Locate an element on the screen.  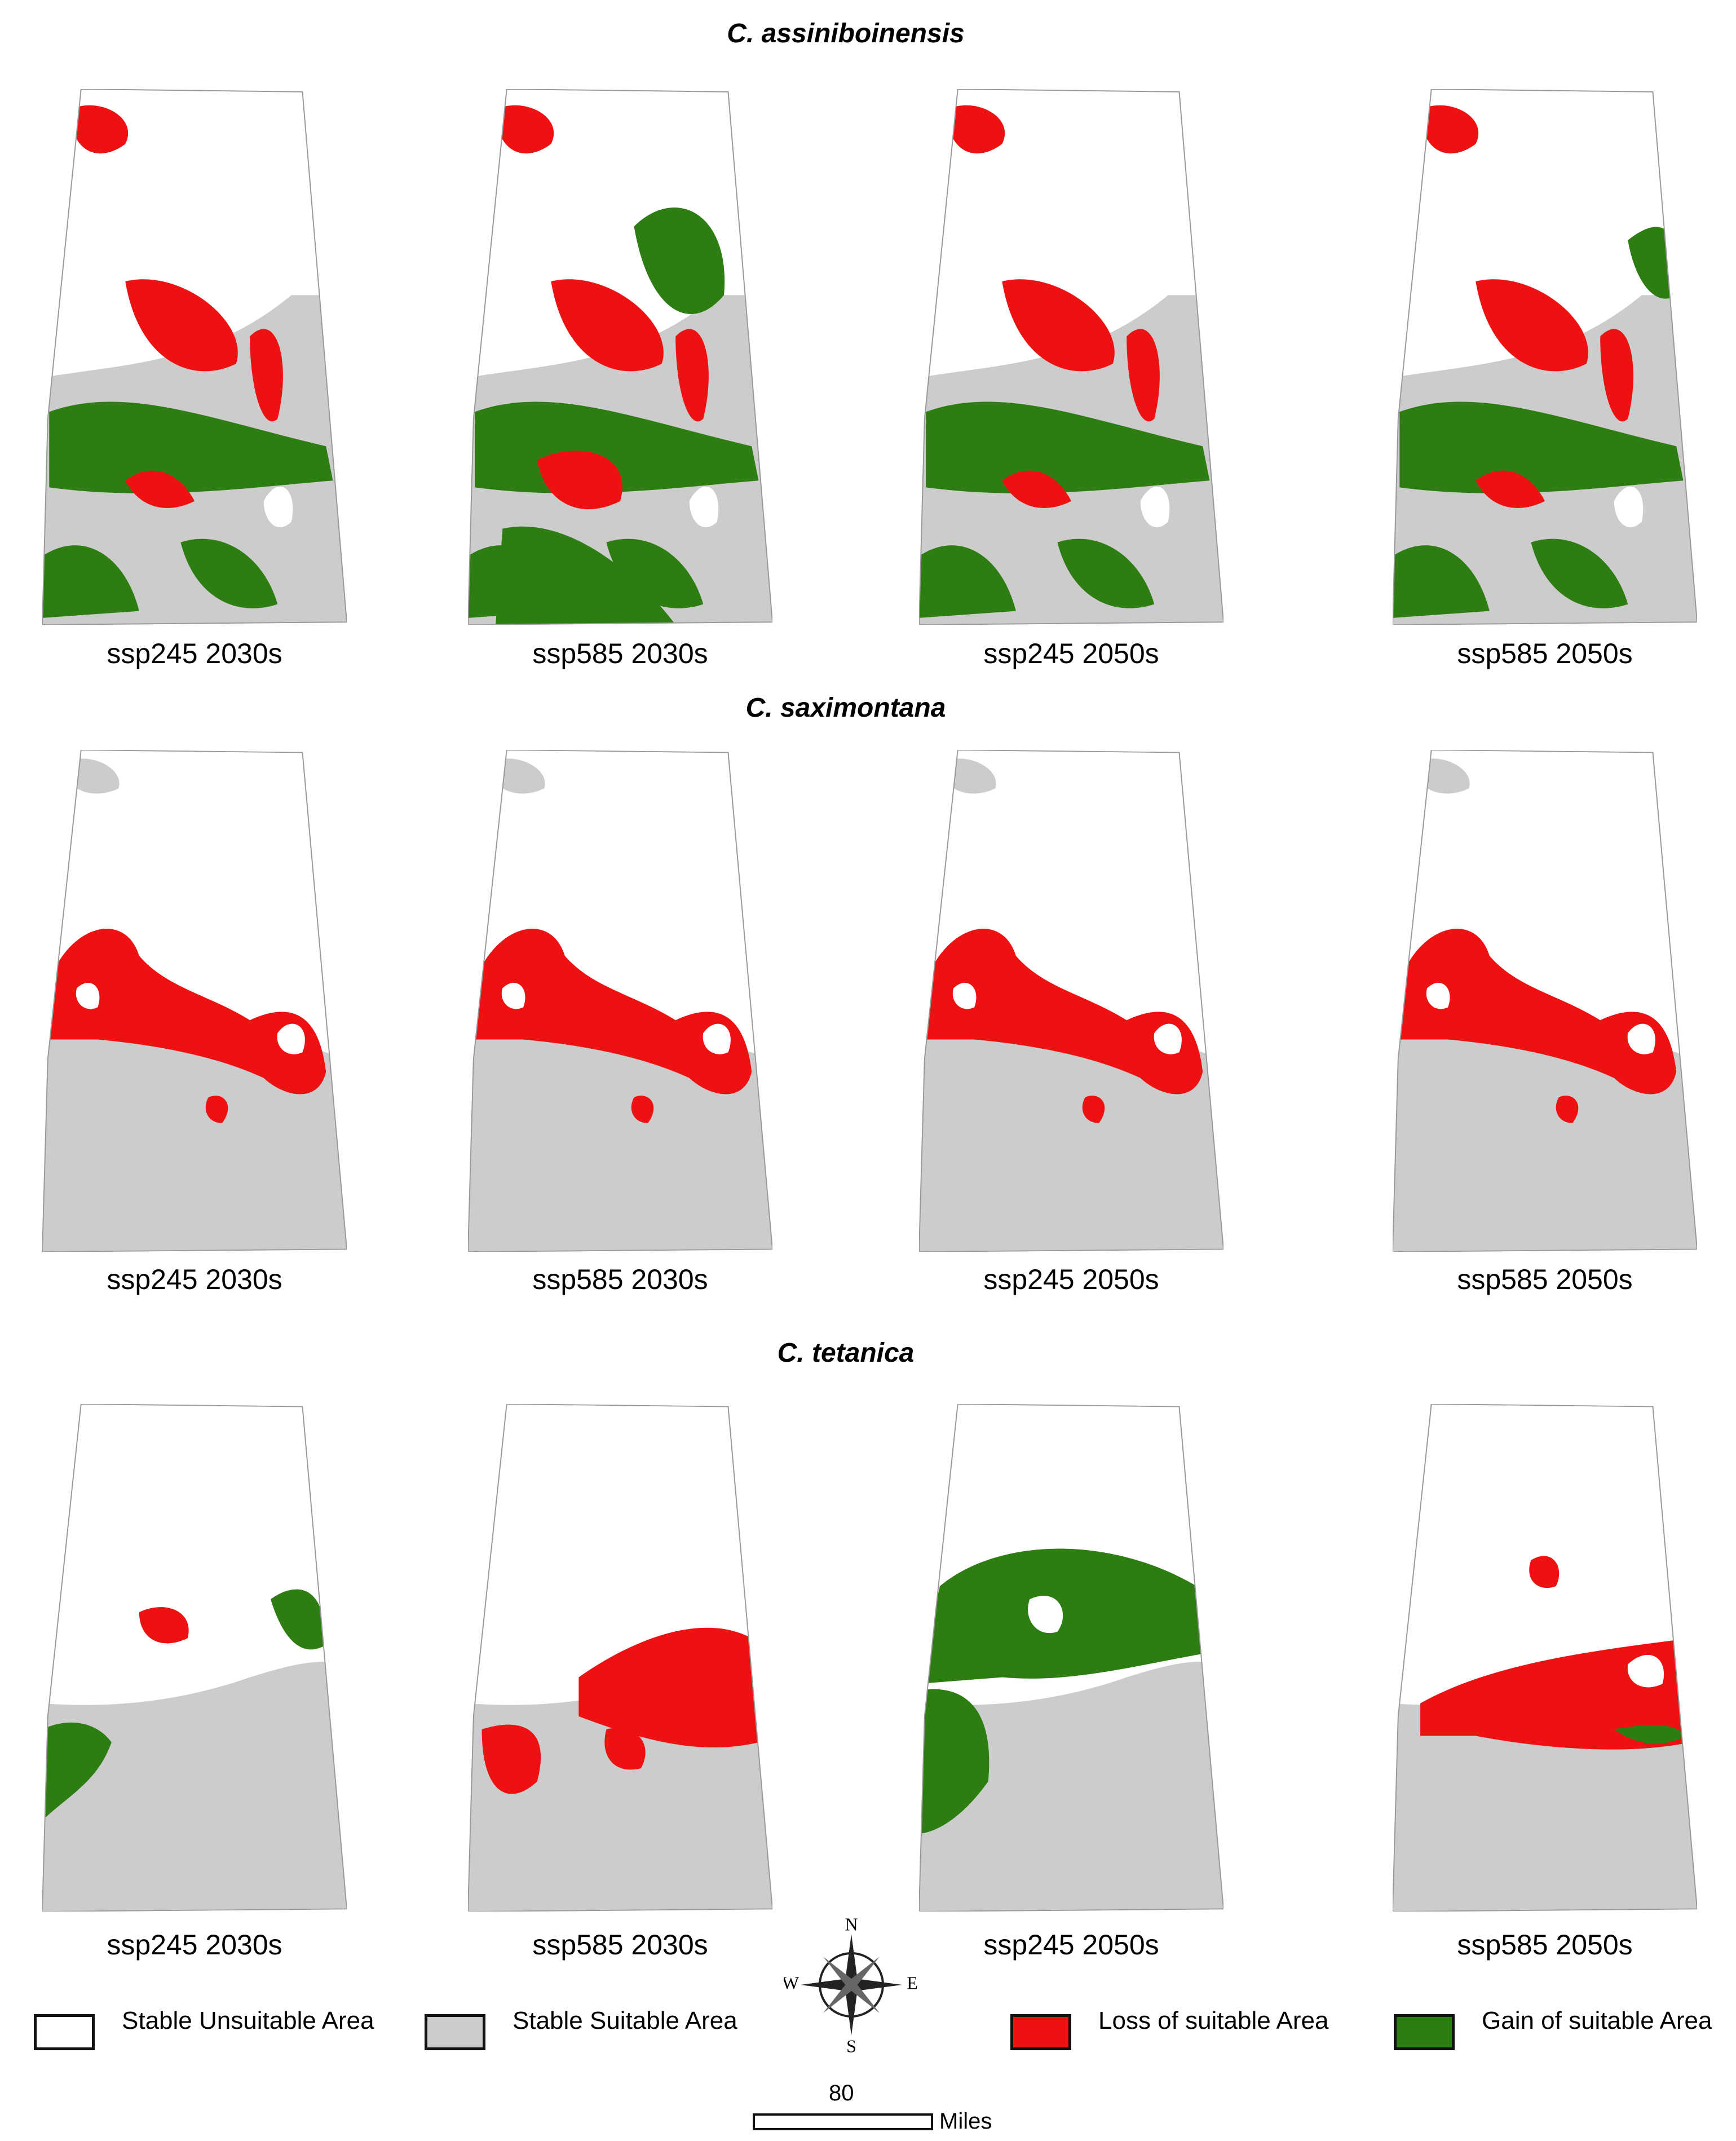
scale-unit: Miles is located at coordinates (965, 2121).